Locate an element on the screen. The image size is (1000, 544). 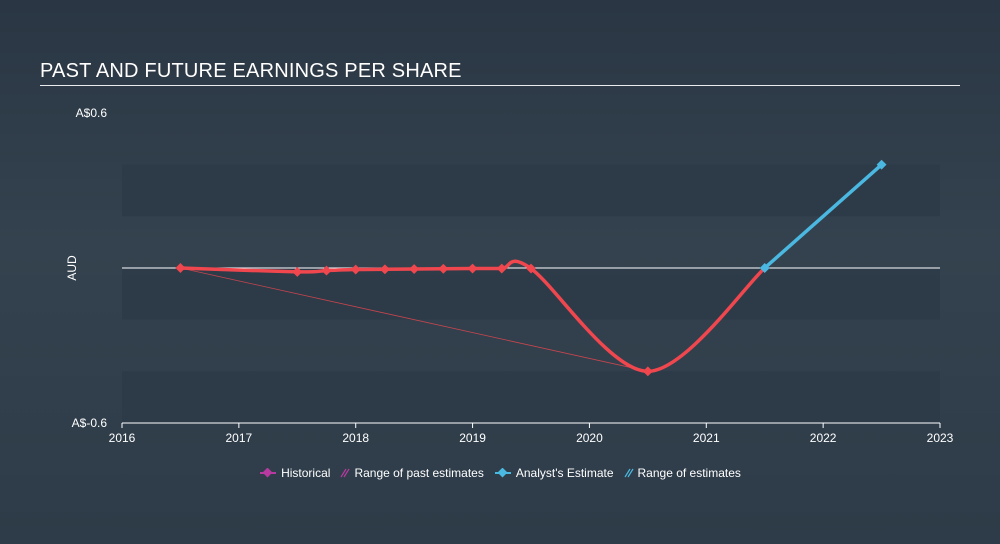
legend-item-future-range: Range of estimates is located at coordinates (682, 473).